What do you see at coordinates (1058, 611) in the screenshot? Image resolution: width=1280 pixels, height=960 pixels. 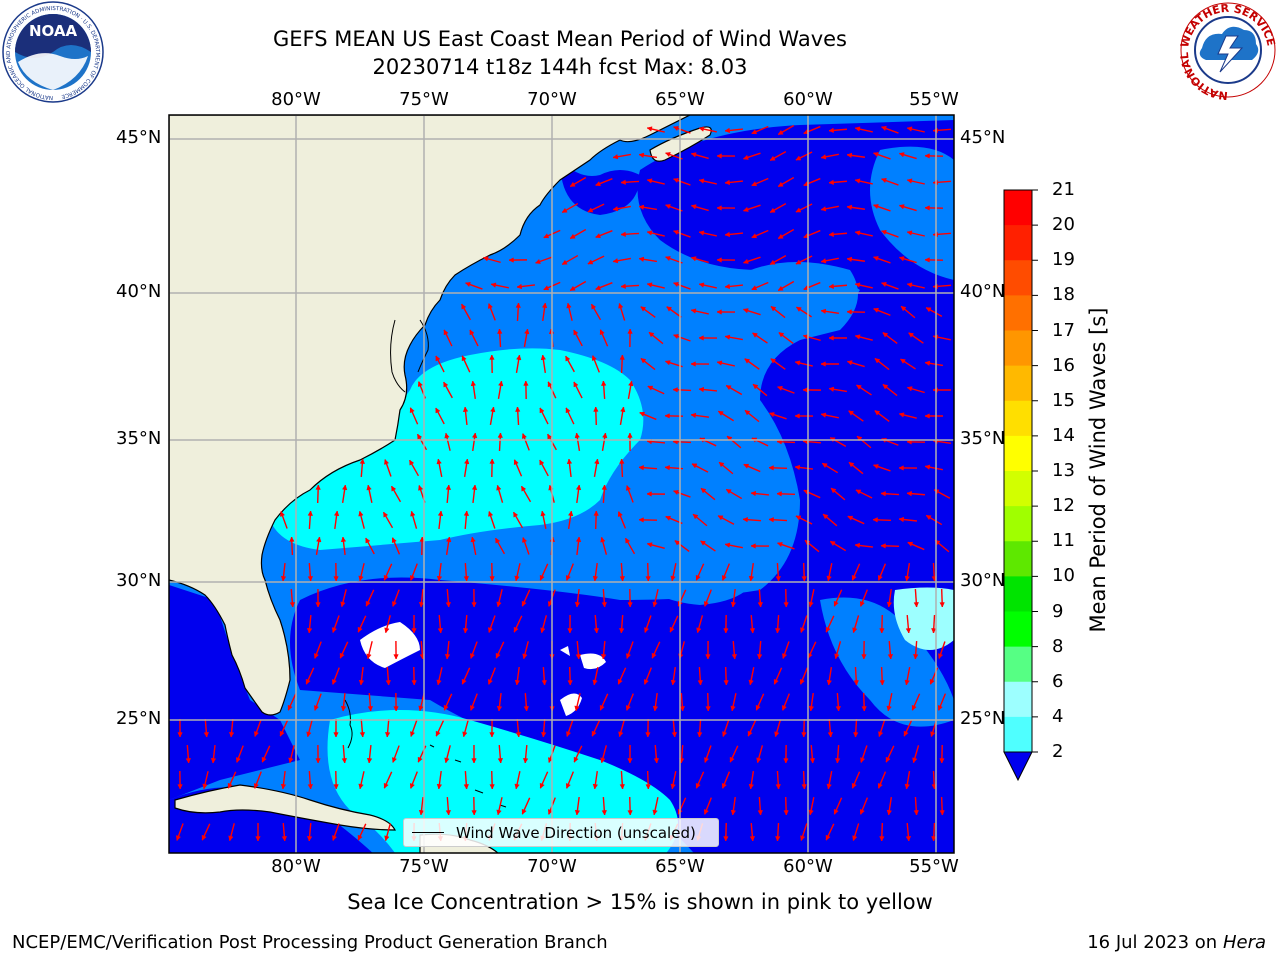 I see `colorbar-tick-label: 9` at bounding box center [1058, 611].